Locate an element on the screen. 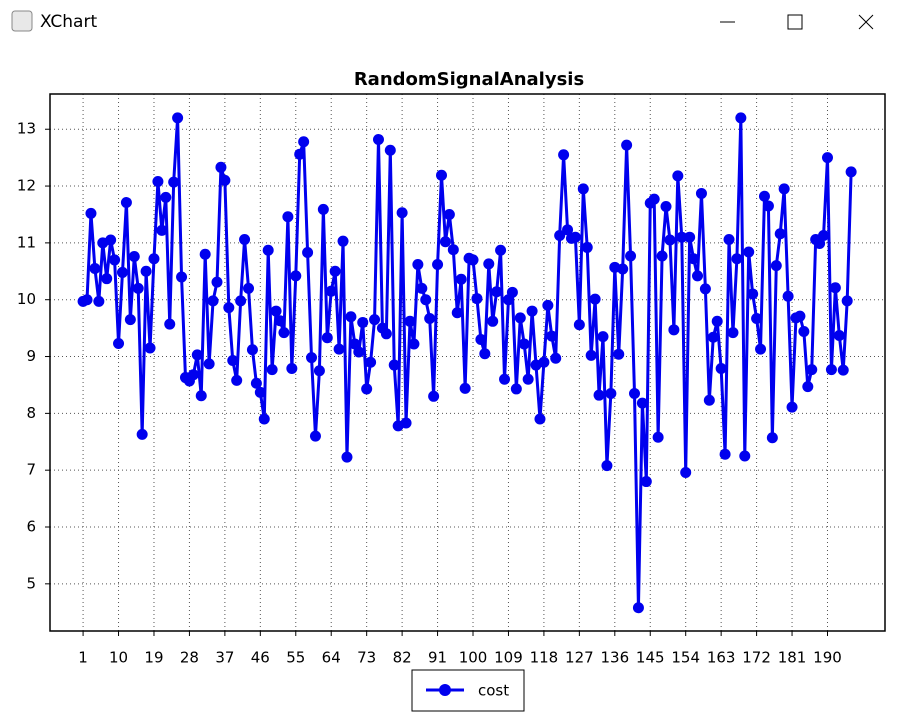  window-title: XChart is located at coordinates (68, 22).